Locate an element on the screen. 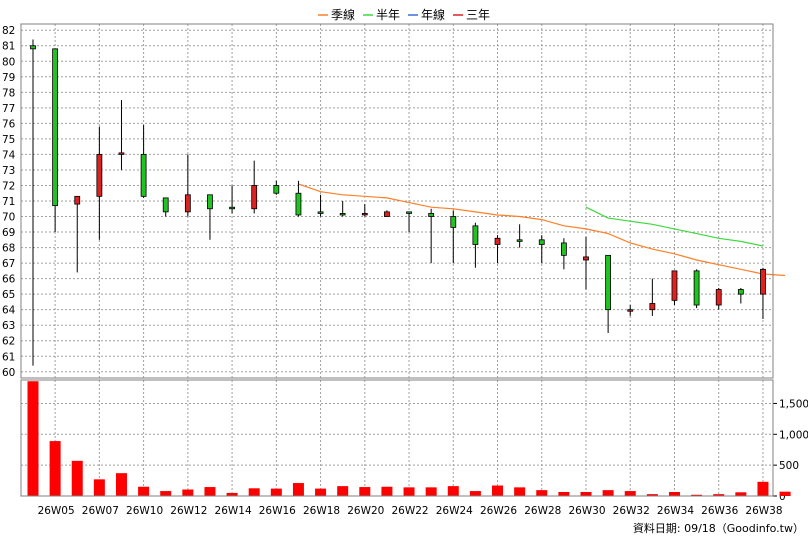  ma-line-季線 is located at coordinates (542, 230).